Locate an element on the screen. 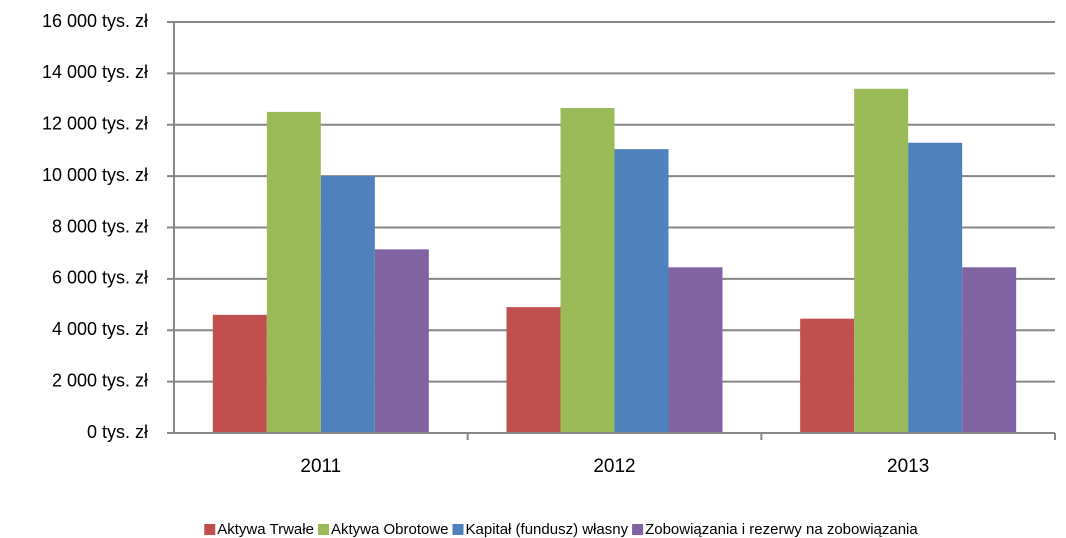 Image resolution: width=1066 pixels, height=538 pixels. y-tick-label: 4 000 tys. zł is located at coordinates (100, 329).